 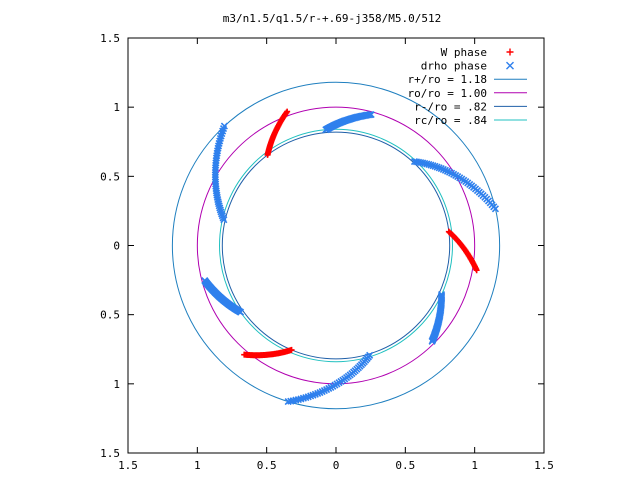 What do you see at coordinates (450, 106) in the screenshot?
I see `legend-label-4: r-/ro = .82` at bounding box center [450, 106].